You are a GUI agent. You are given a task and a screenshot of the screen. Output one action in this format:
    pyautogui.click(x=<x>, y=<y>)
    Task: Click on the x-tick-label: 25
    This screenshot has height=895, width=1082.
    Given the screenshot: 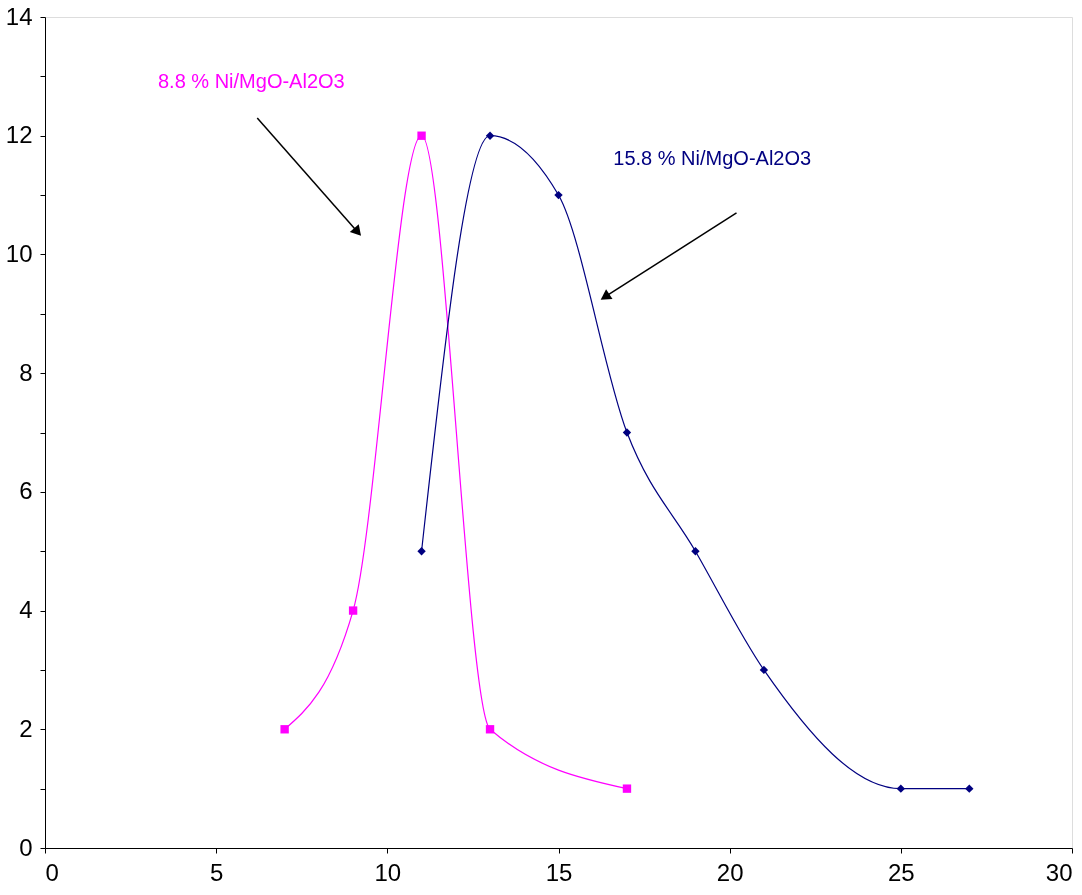 What is the action you would take?
    pyautogui.click(x=901, y=872)
    